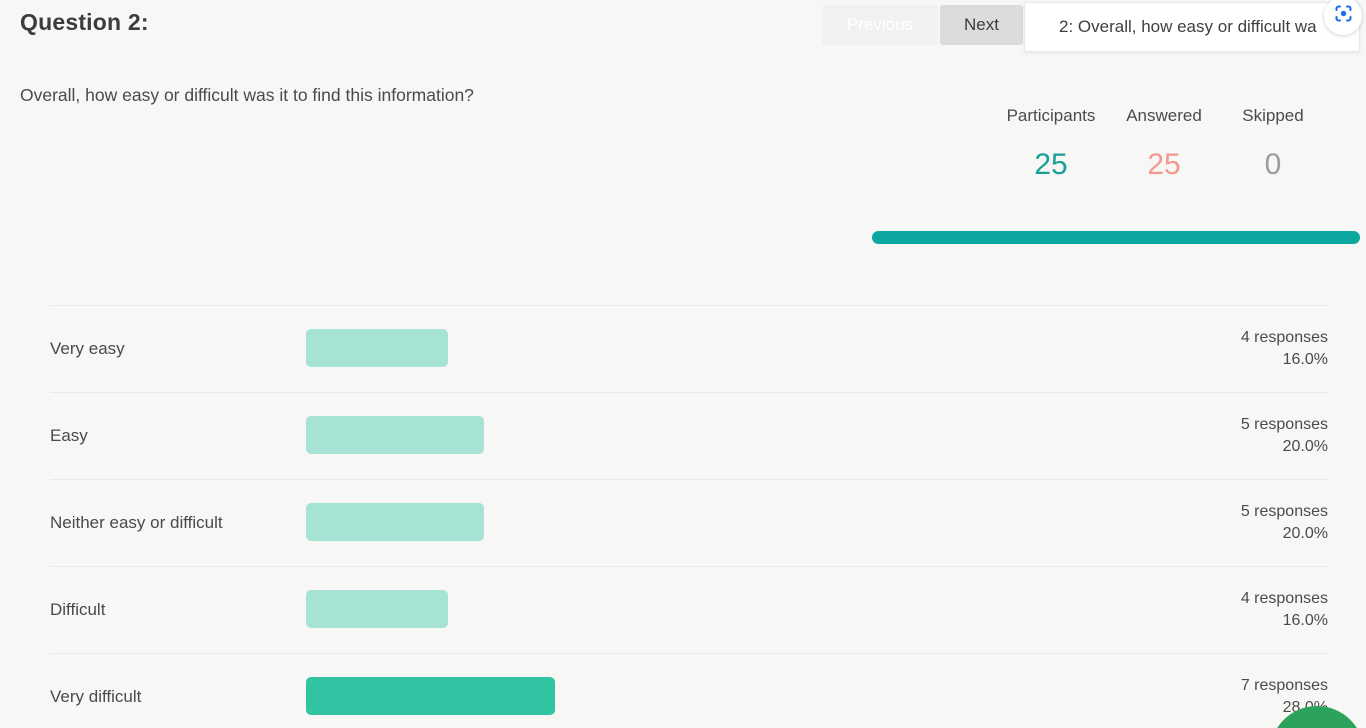 The width and height of the screenshot is (1366, 728). Describe the element at coordinates (1051, 144) in the screenshot. I see `stat-participants: Participants 25` at that location.